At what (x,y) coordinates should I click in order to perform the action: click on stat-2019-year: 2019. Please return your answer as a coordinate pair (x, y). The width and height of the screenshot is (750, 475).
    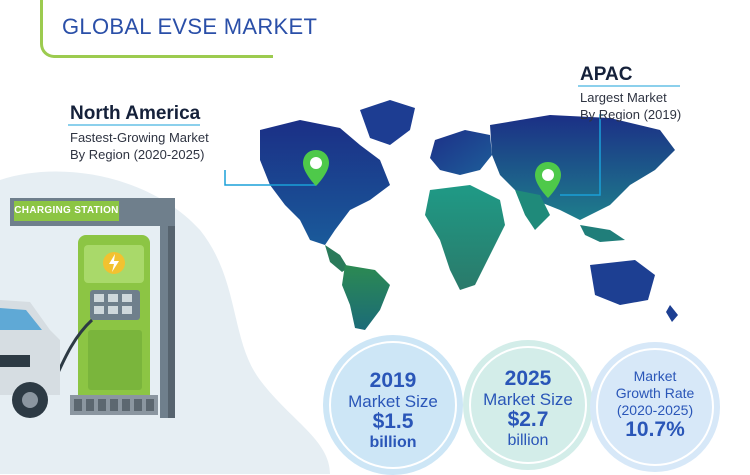
    Looking at the image, I should click on (393, 380).